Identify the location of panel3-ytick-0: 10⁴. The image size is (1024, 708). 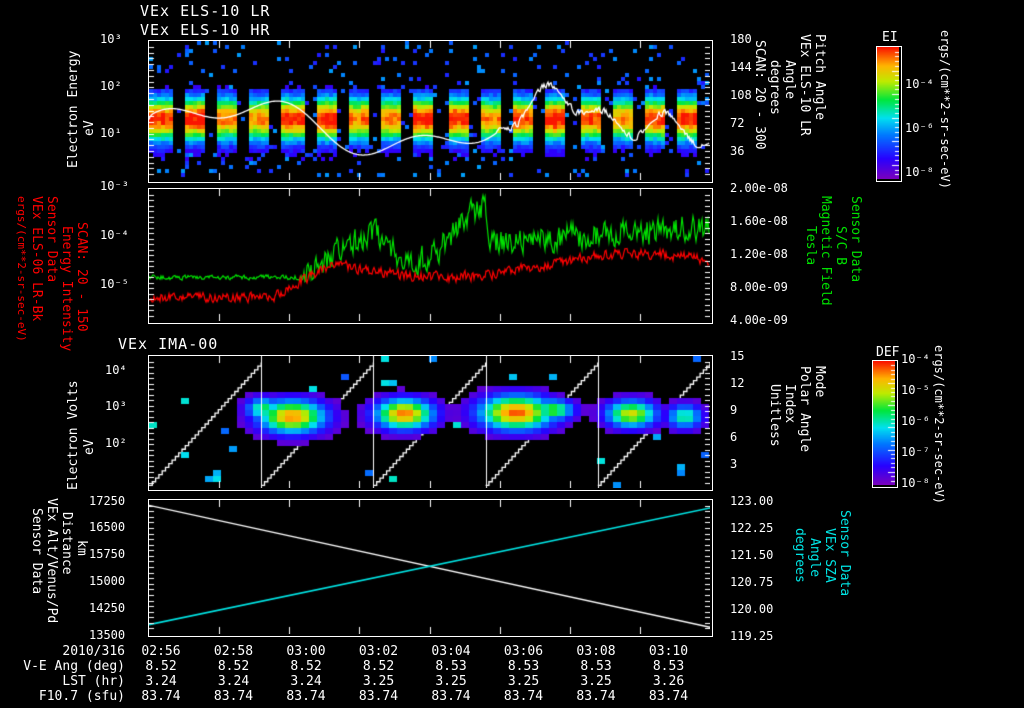
(116, 370).